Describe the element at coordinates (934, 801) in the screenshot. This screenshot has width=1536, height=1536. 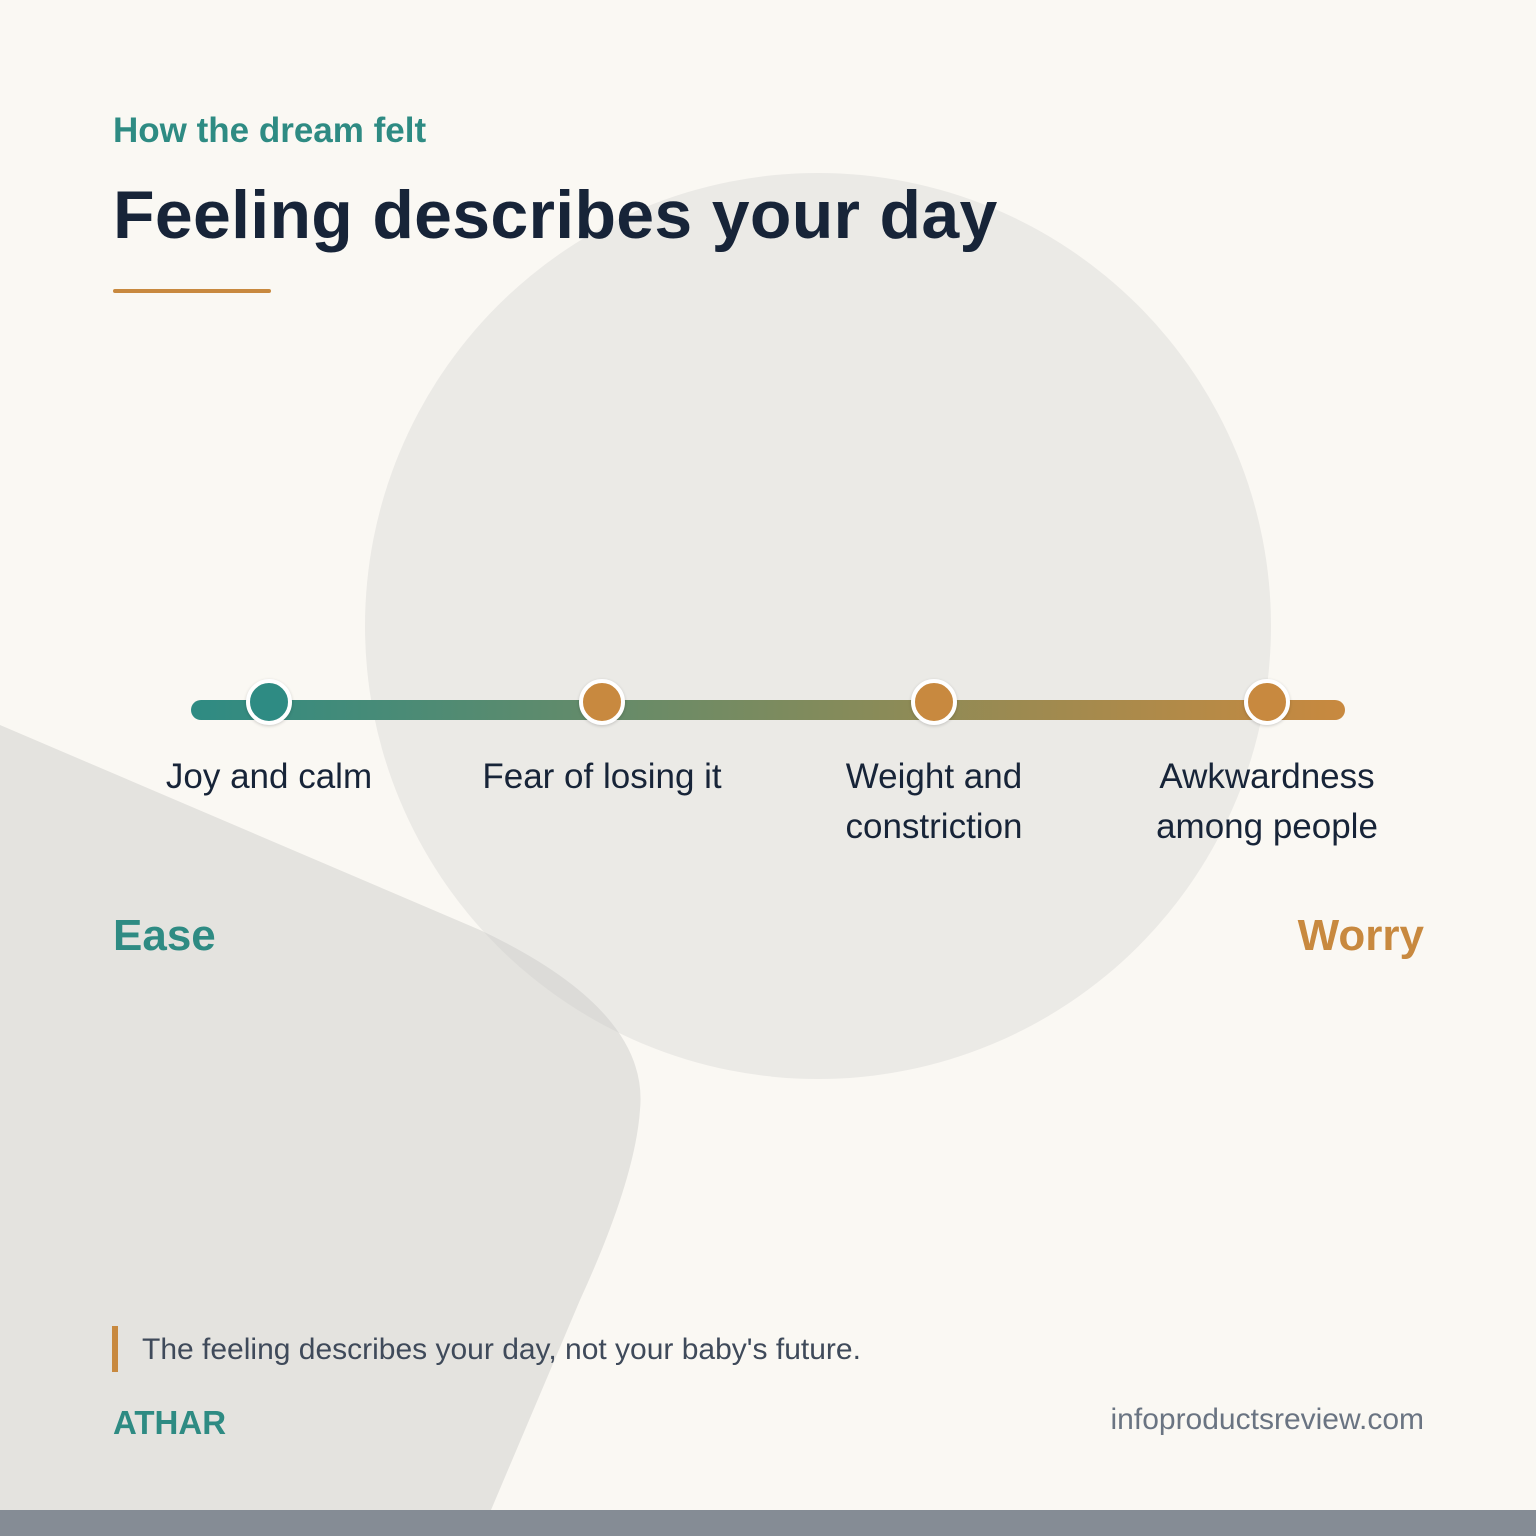
I see `scale-label-weight-and-constriction: Weight and constriction` at that location.